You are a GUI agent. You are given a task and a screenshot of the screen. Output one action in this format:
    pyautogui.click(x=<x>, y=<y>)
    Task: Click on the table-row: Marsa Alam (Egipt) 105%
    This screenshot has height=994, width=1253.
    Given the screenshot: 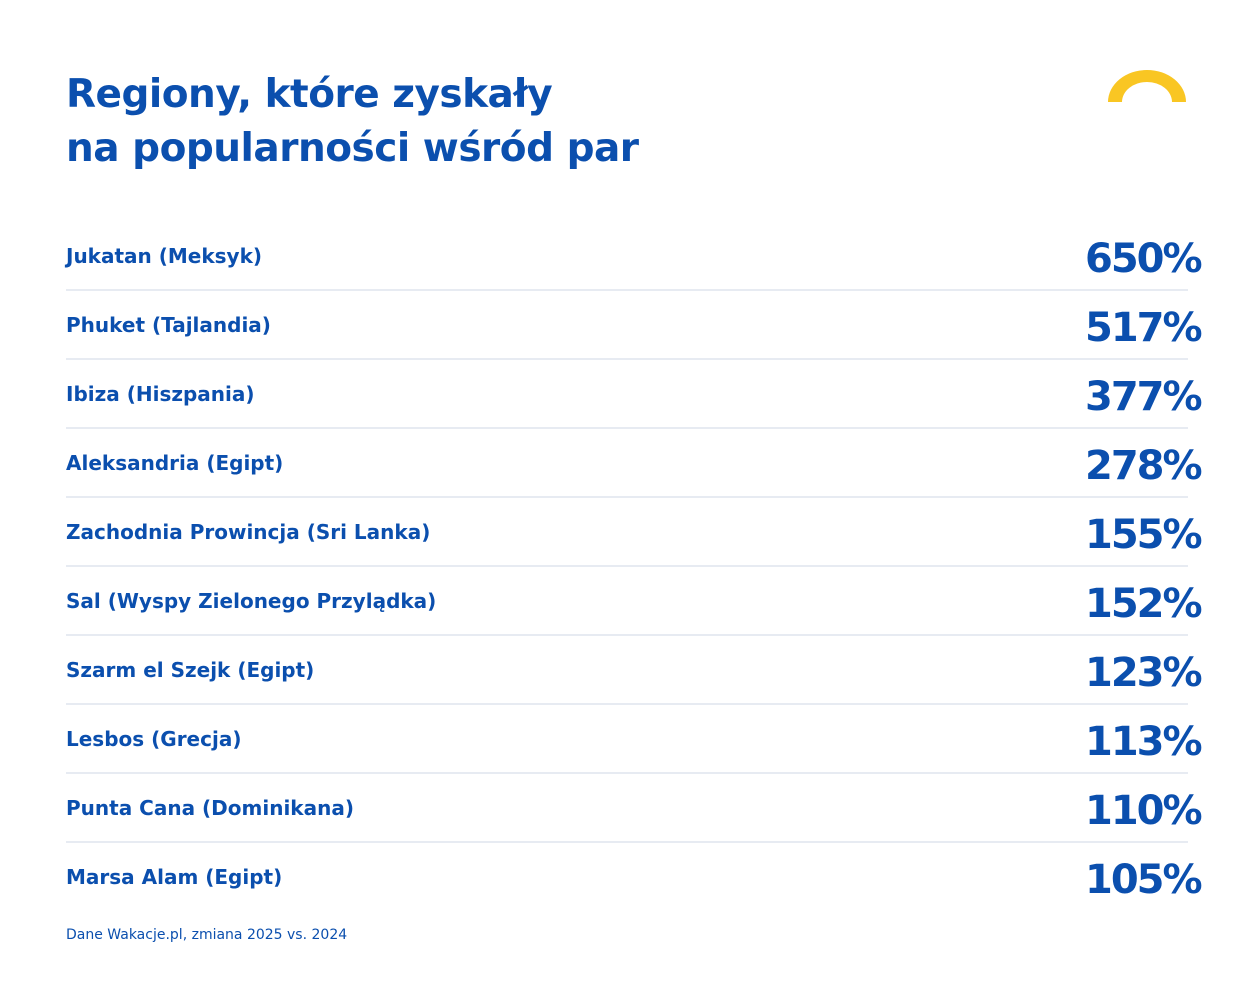 What is the action you would take?
    pyautogui.click(x=634, y=876)
    